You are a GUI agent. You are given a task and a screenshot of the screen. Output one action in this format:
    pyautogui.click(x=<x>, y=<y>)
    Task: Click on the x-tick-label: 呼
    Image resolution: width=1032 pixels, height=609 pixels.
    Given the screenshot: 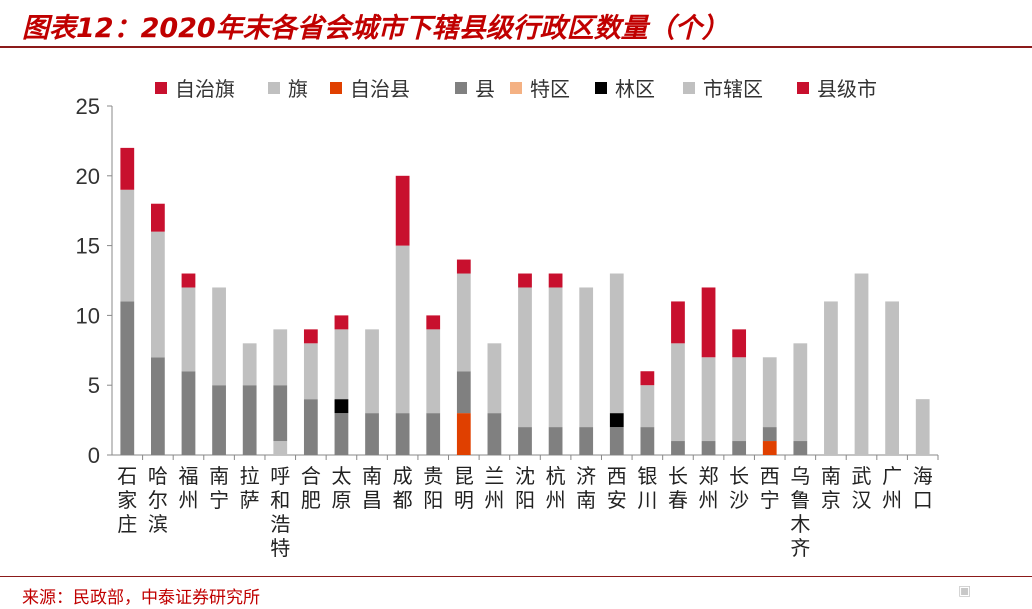 What is the action you would take?
    pyautogui.click(x=280, y=476)
    